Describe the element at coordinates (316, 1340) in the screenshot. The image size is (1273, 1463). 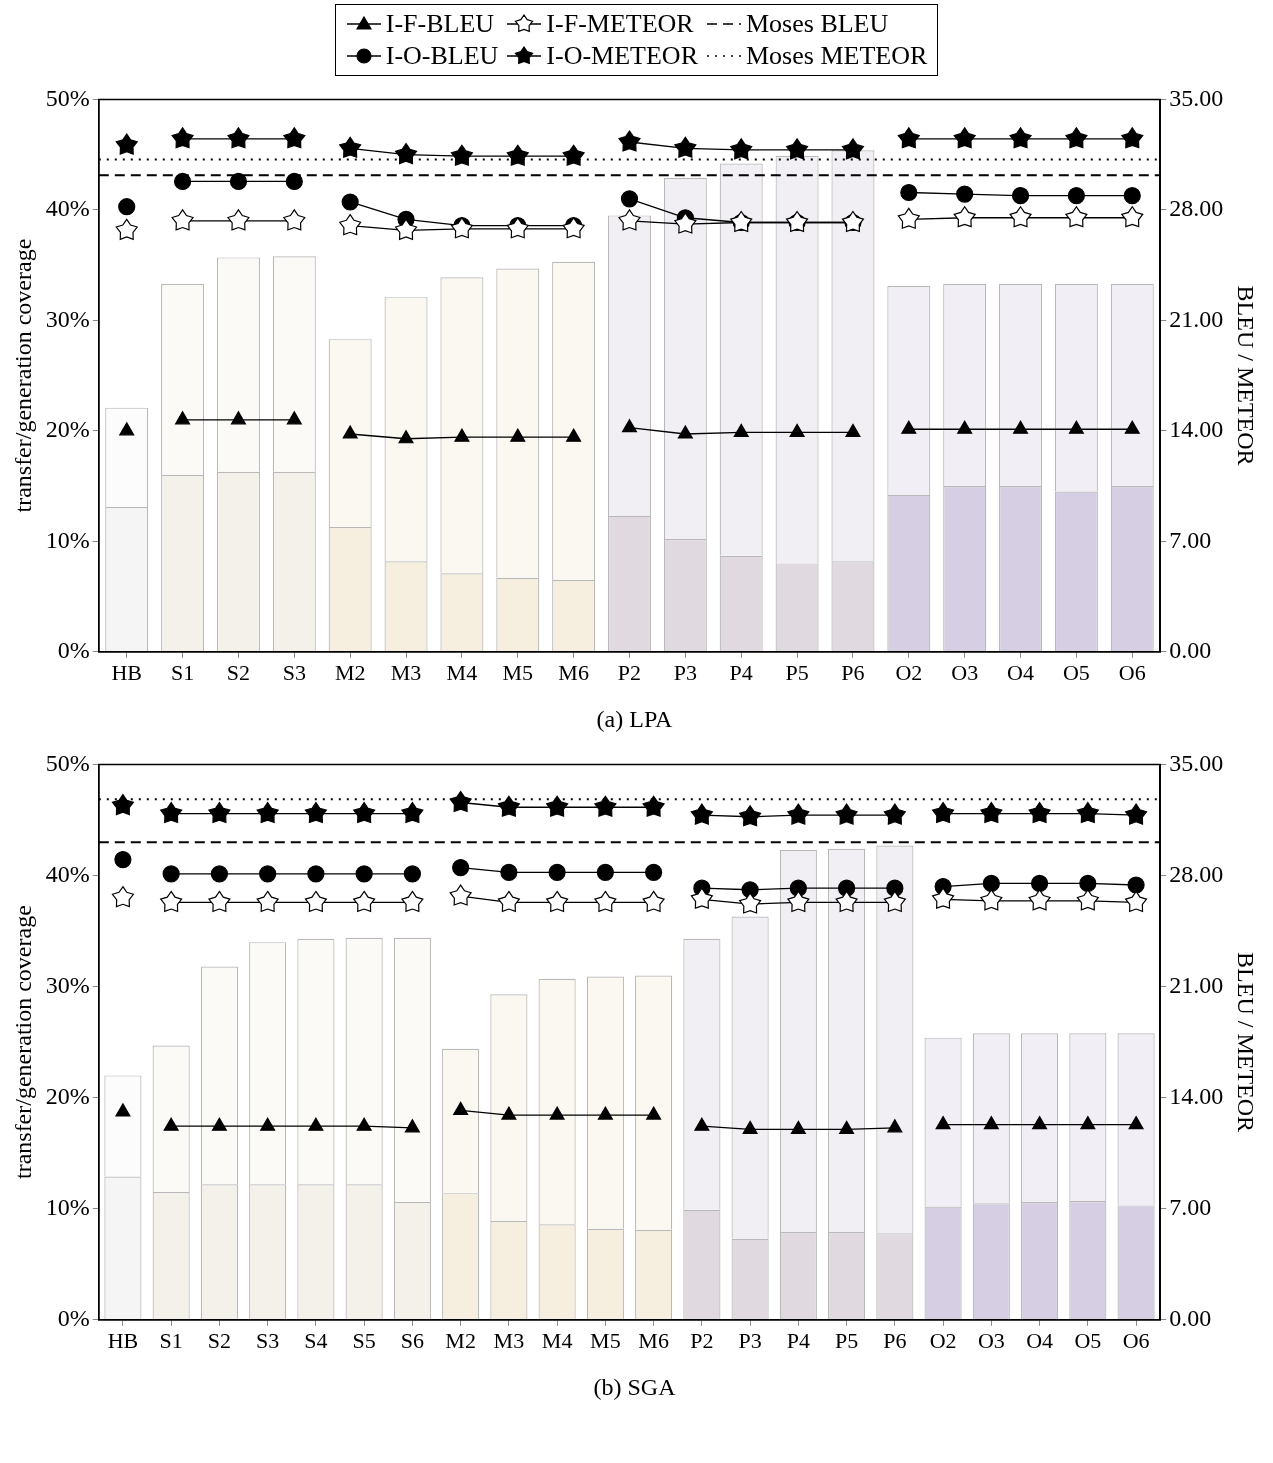
I see `x-tick-label: S4` at that location.